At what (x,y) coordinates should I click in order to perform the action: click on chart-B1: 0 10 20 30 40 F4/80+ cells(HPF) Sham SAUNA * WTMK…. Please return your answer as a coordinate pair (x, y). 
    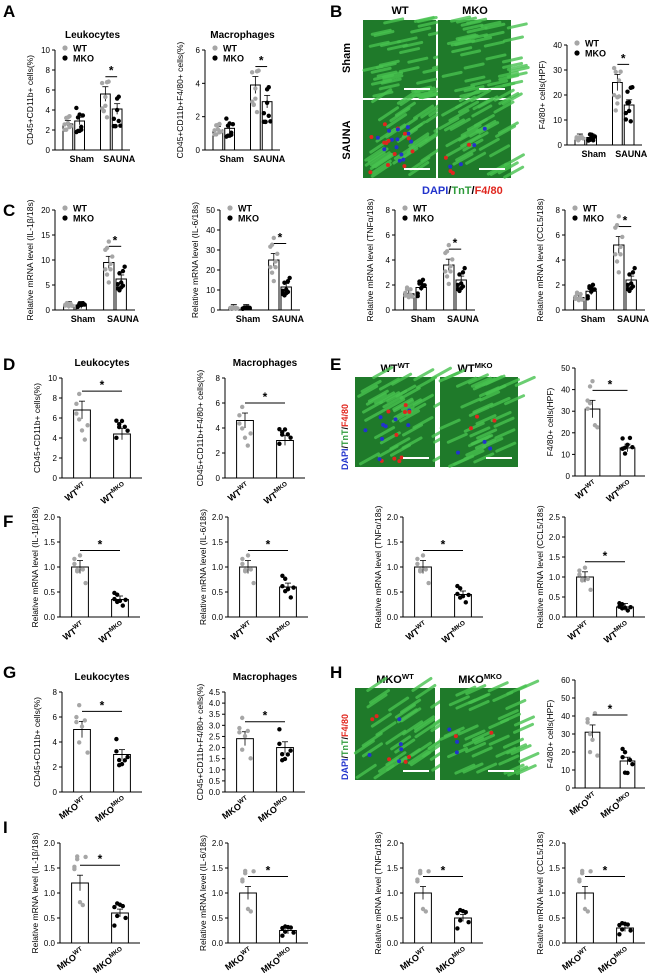
    Looking at the image, I should click on (592, 99).